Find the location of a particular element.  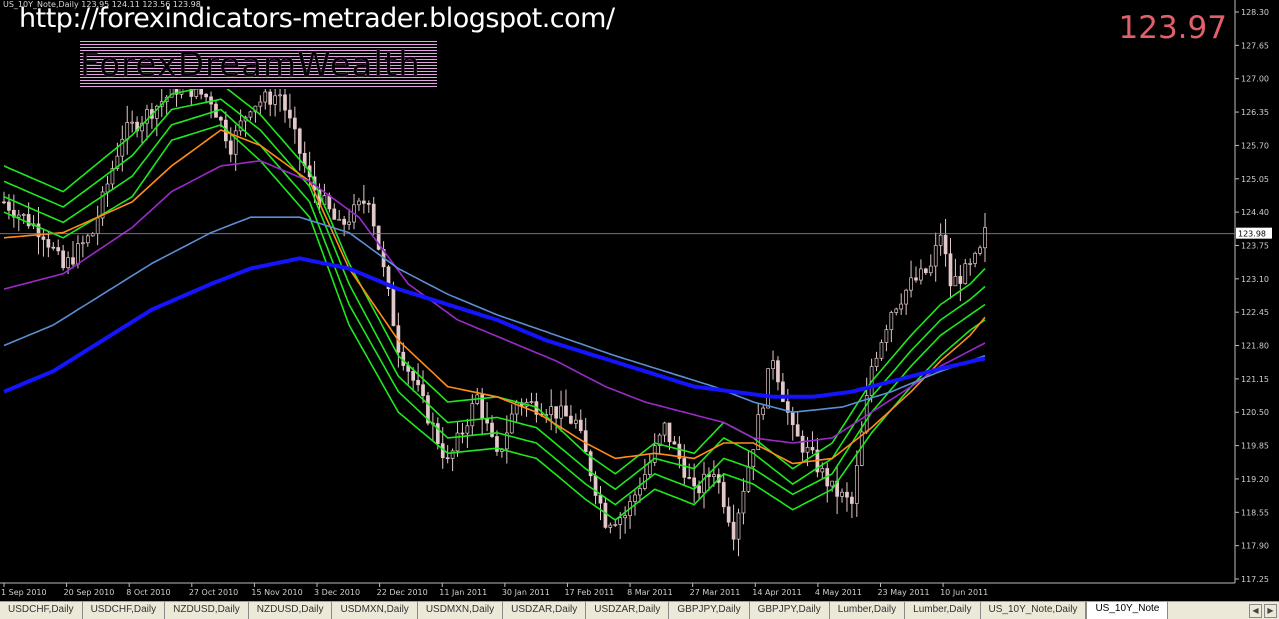

price-tick-label: 125.70 is located at coordinates (1255, 145).